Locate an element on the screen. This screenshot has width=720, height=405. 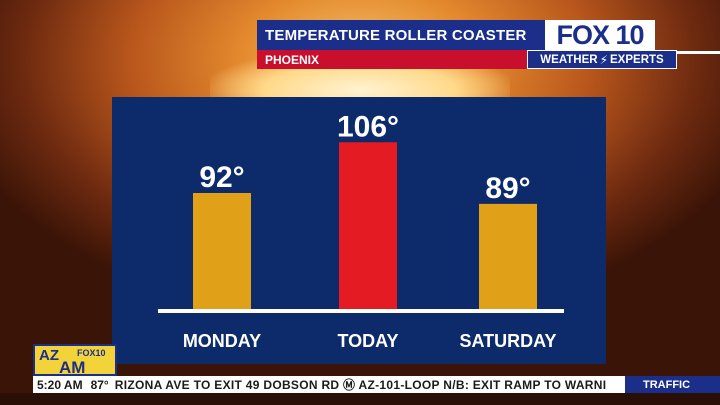
fox10-logo-text: FOX 10 is located at coordinates (600, 34).